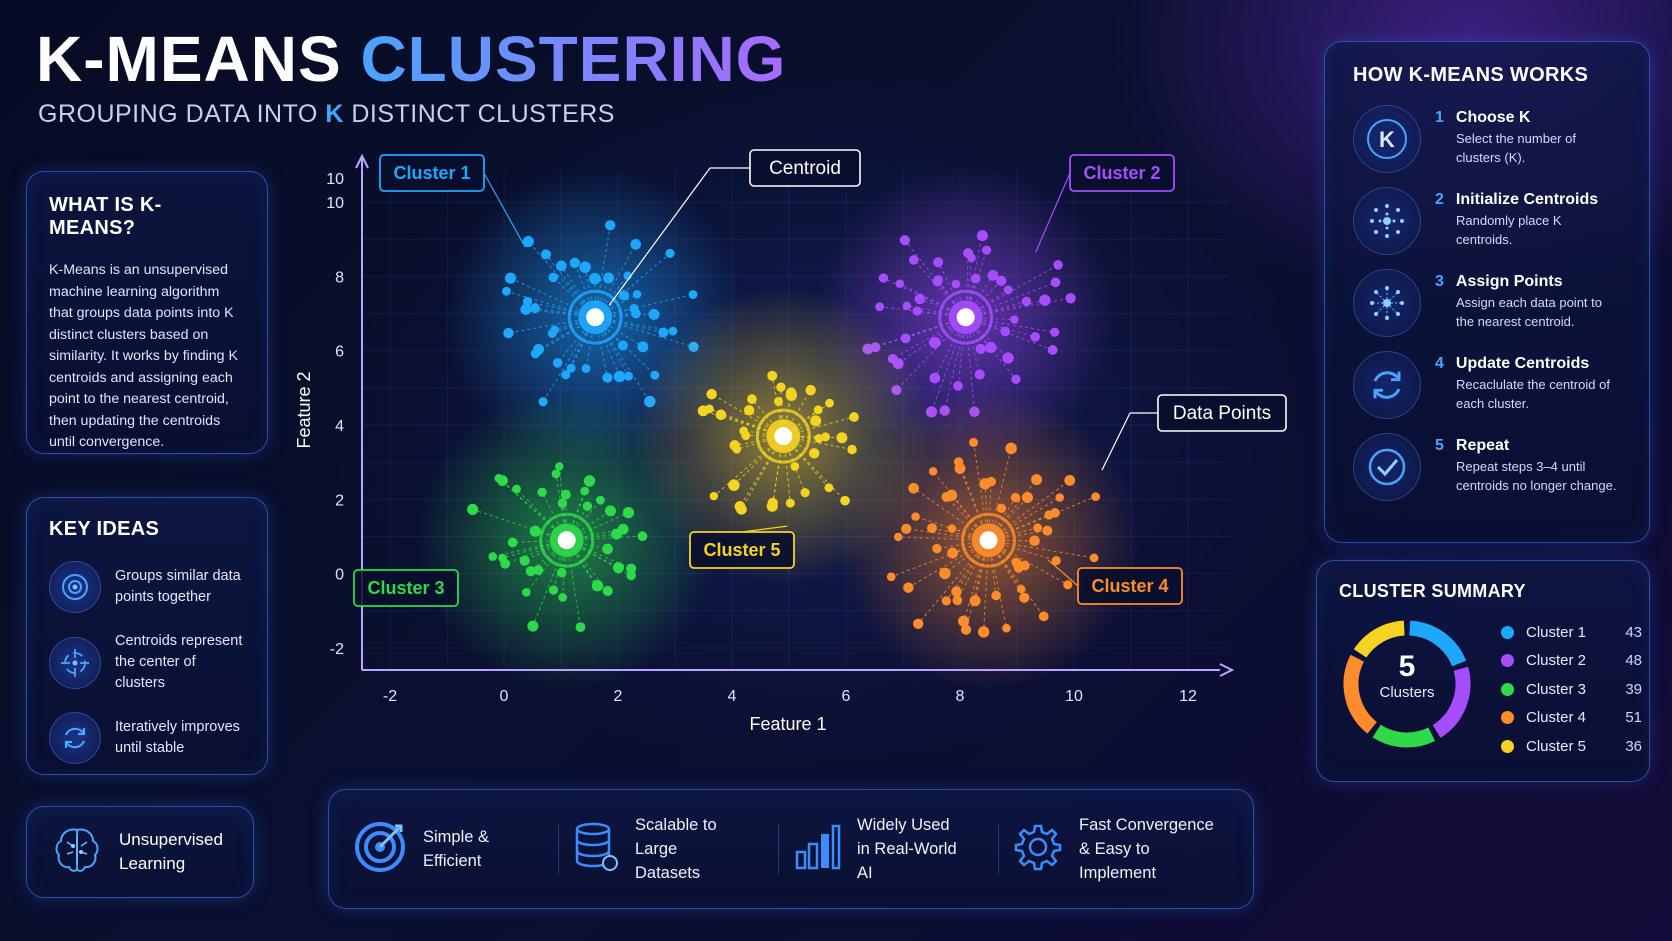  Describe the element at coordinates (171, 851) in the screenshot. I see `unsupervised-label: Unsupervised Learning` at that location.